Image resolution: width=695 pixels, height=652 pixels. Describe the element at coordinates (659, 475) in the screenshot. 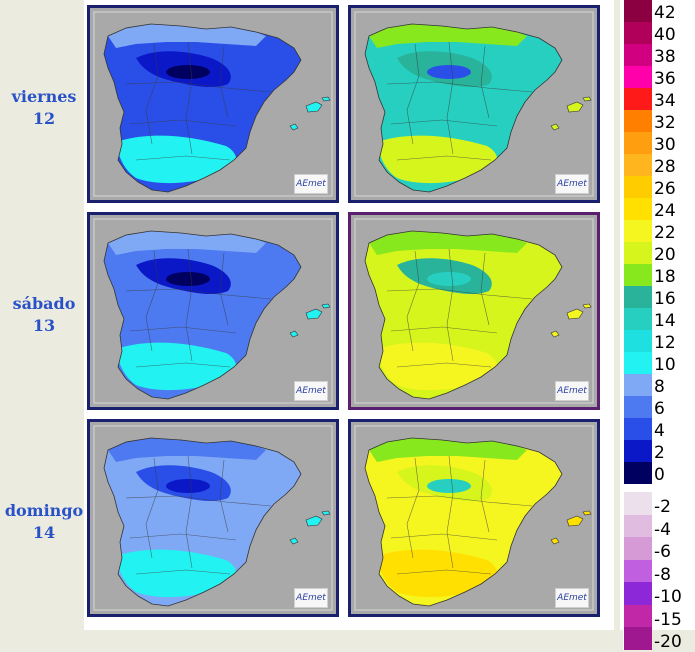

I see `legend-label: 0` at that location.